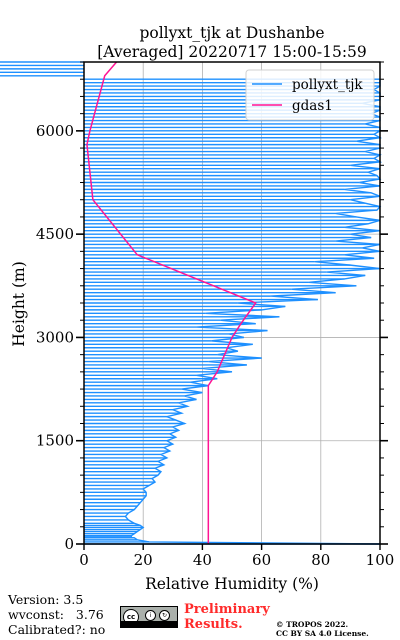 Image resolution: width=400 pixels, height=640 pixels. I want to click on legend-label-gdas1: gdas1, so click(312, 106).